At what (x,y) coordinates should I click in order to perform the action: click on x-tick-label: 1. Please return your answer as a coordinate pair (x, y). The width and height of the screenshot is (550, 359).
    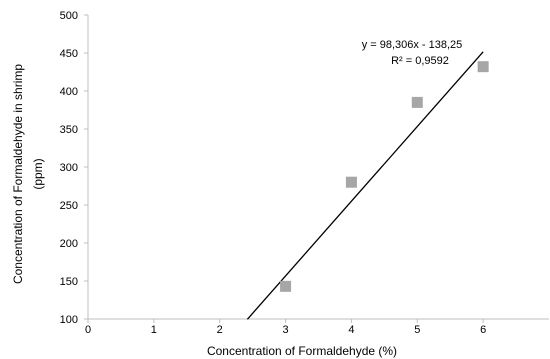
    Looking at the image, I should click on (154, 330).